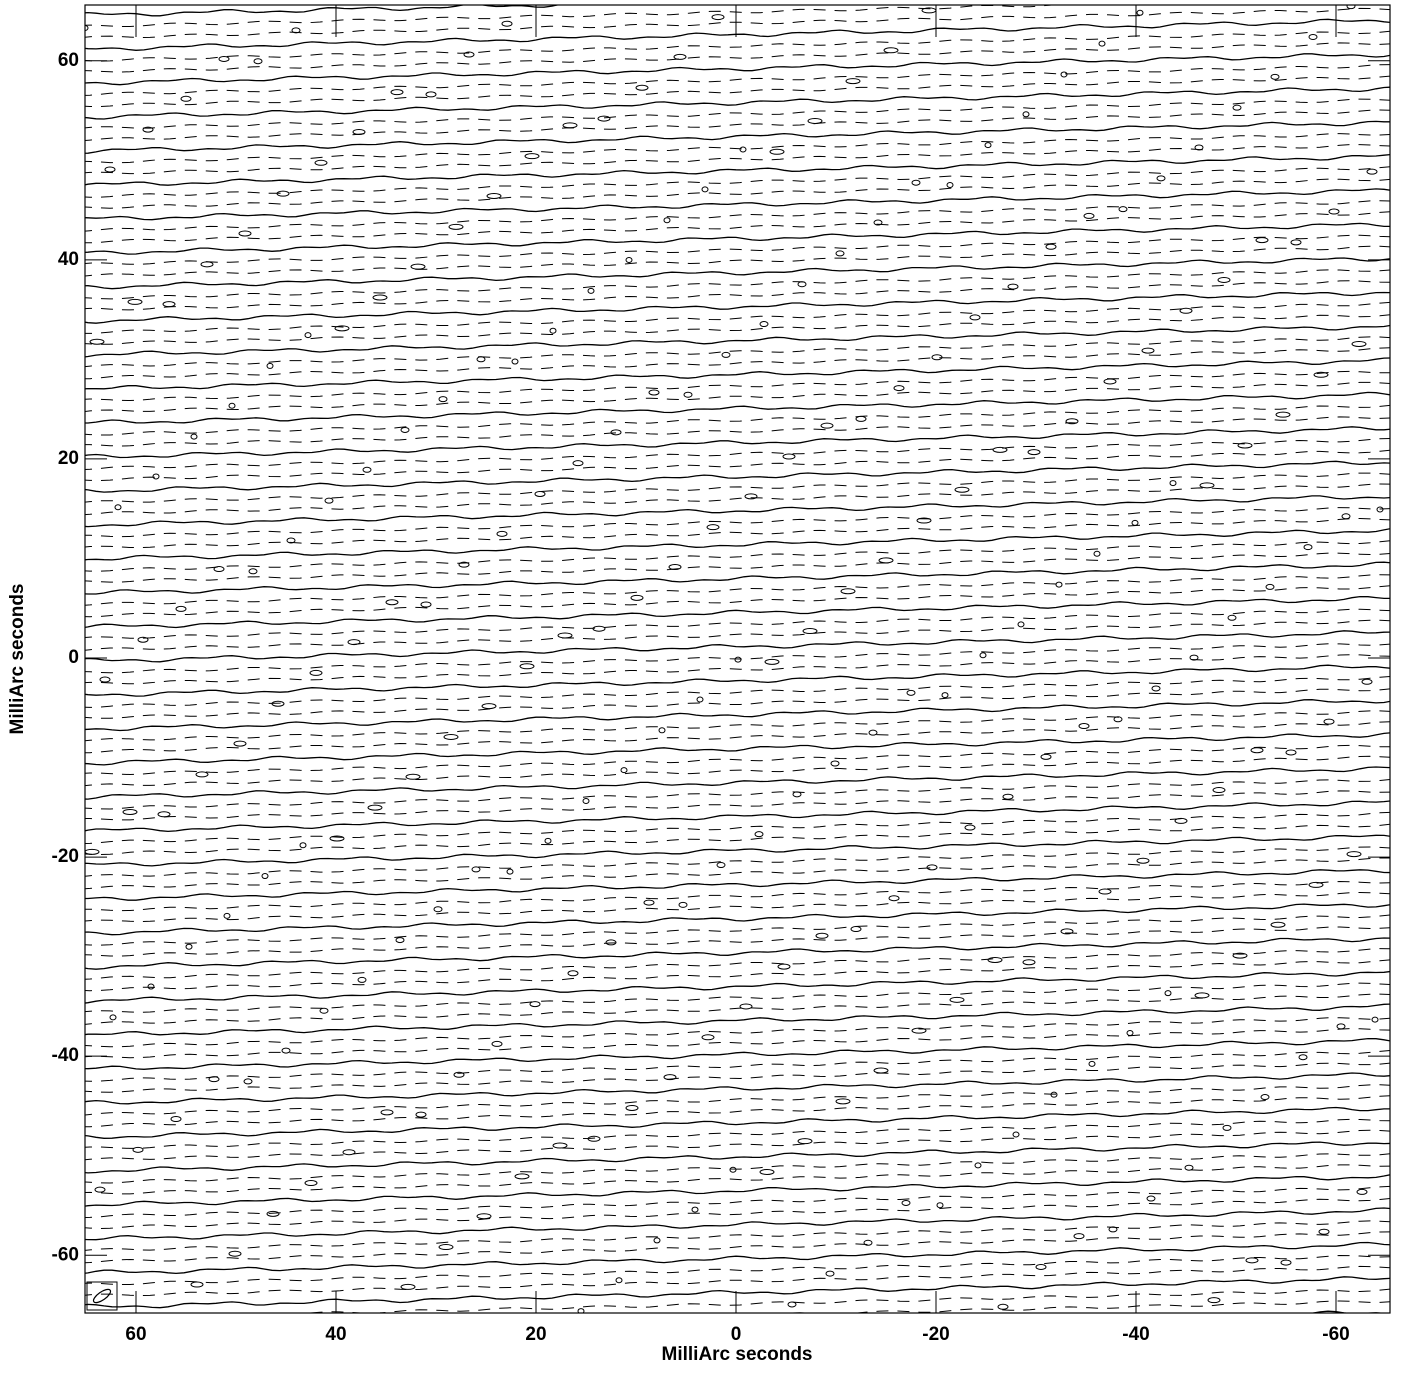  Describe the element at coordinates (68, 259) in the screenshot. I see `y-tick-label: 40` at that location.